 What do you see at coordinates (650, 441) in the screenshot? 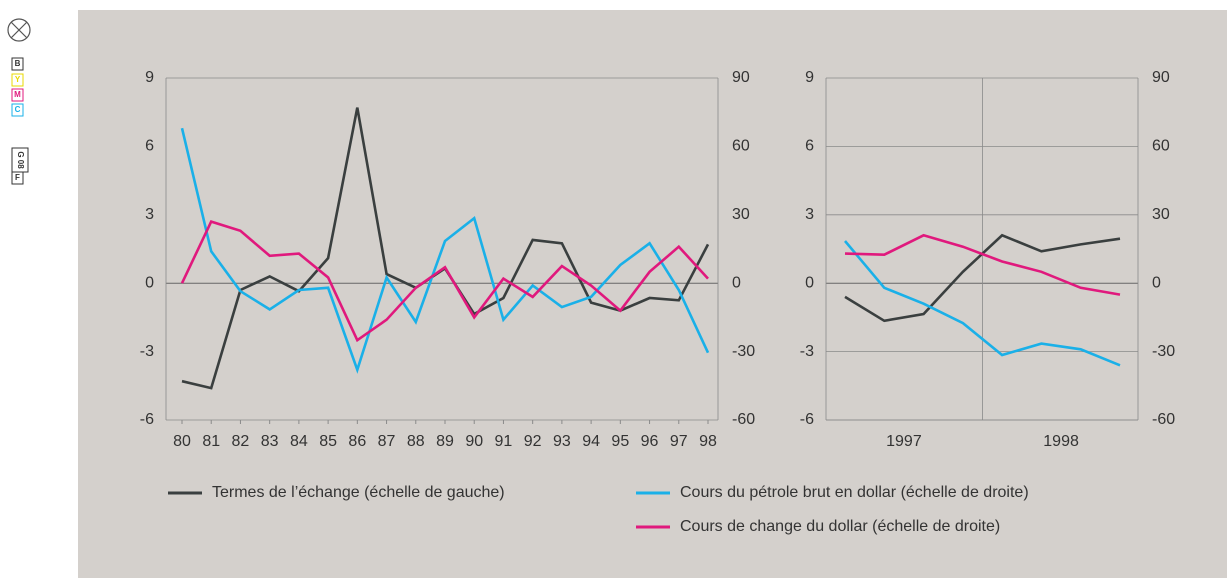
I see `x-tick-label: 96` at bounding box center [650, 441].